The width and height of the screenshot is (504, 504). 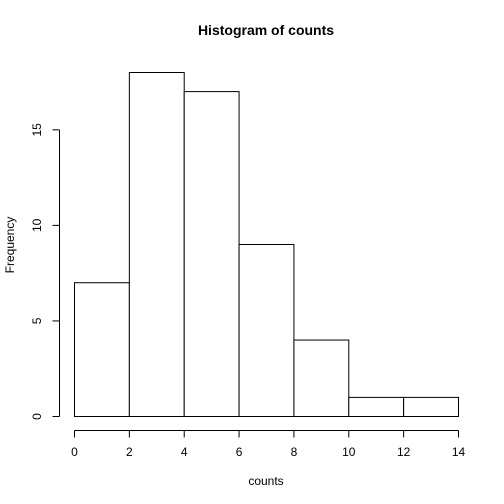 I want to click on y-tick-label-0: 0, so click(x=37, y=416).